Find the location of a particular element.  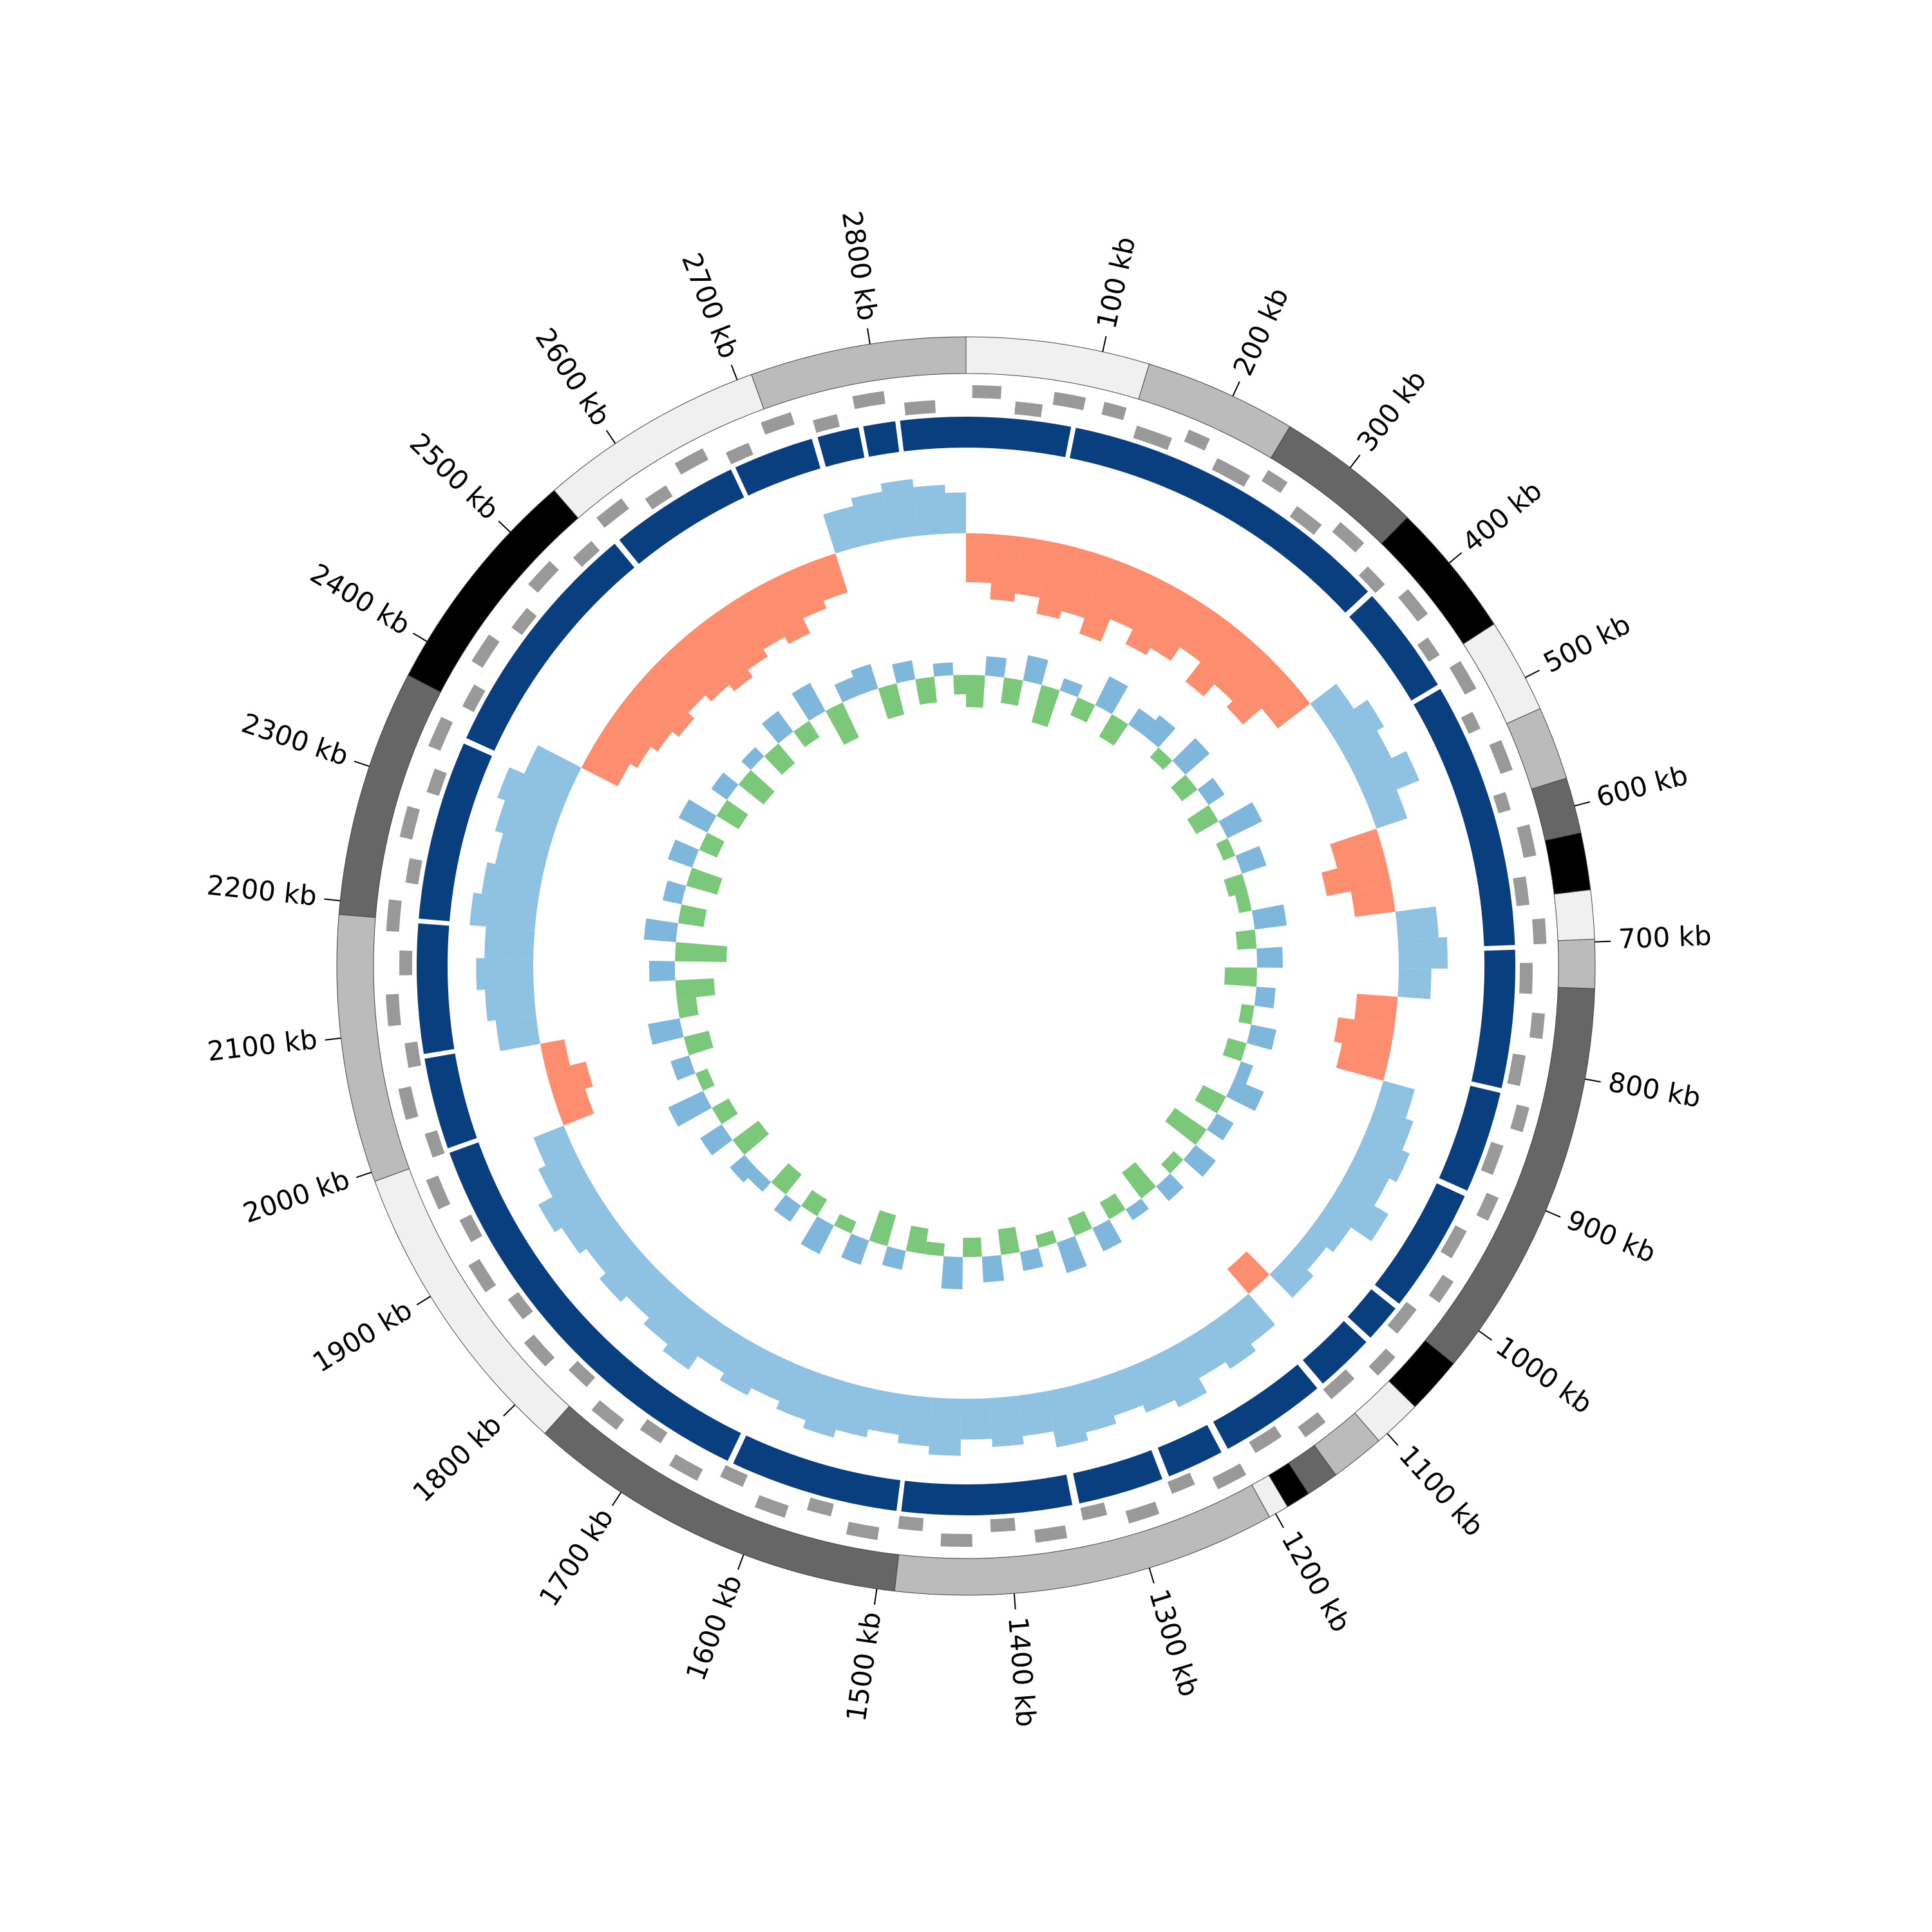

tick-label: 600 kb is located at coordinates (1642, 786).